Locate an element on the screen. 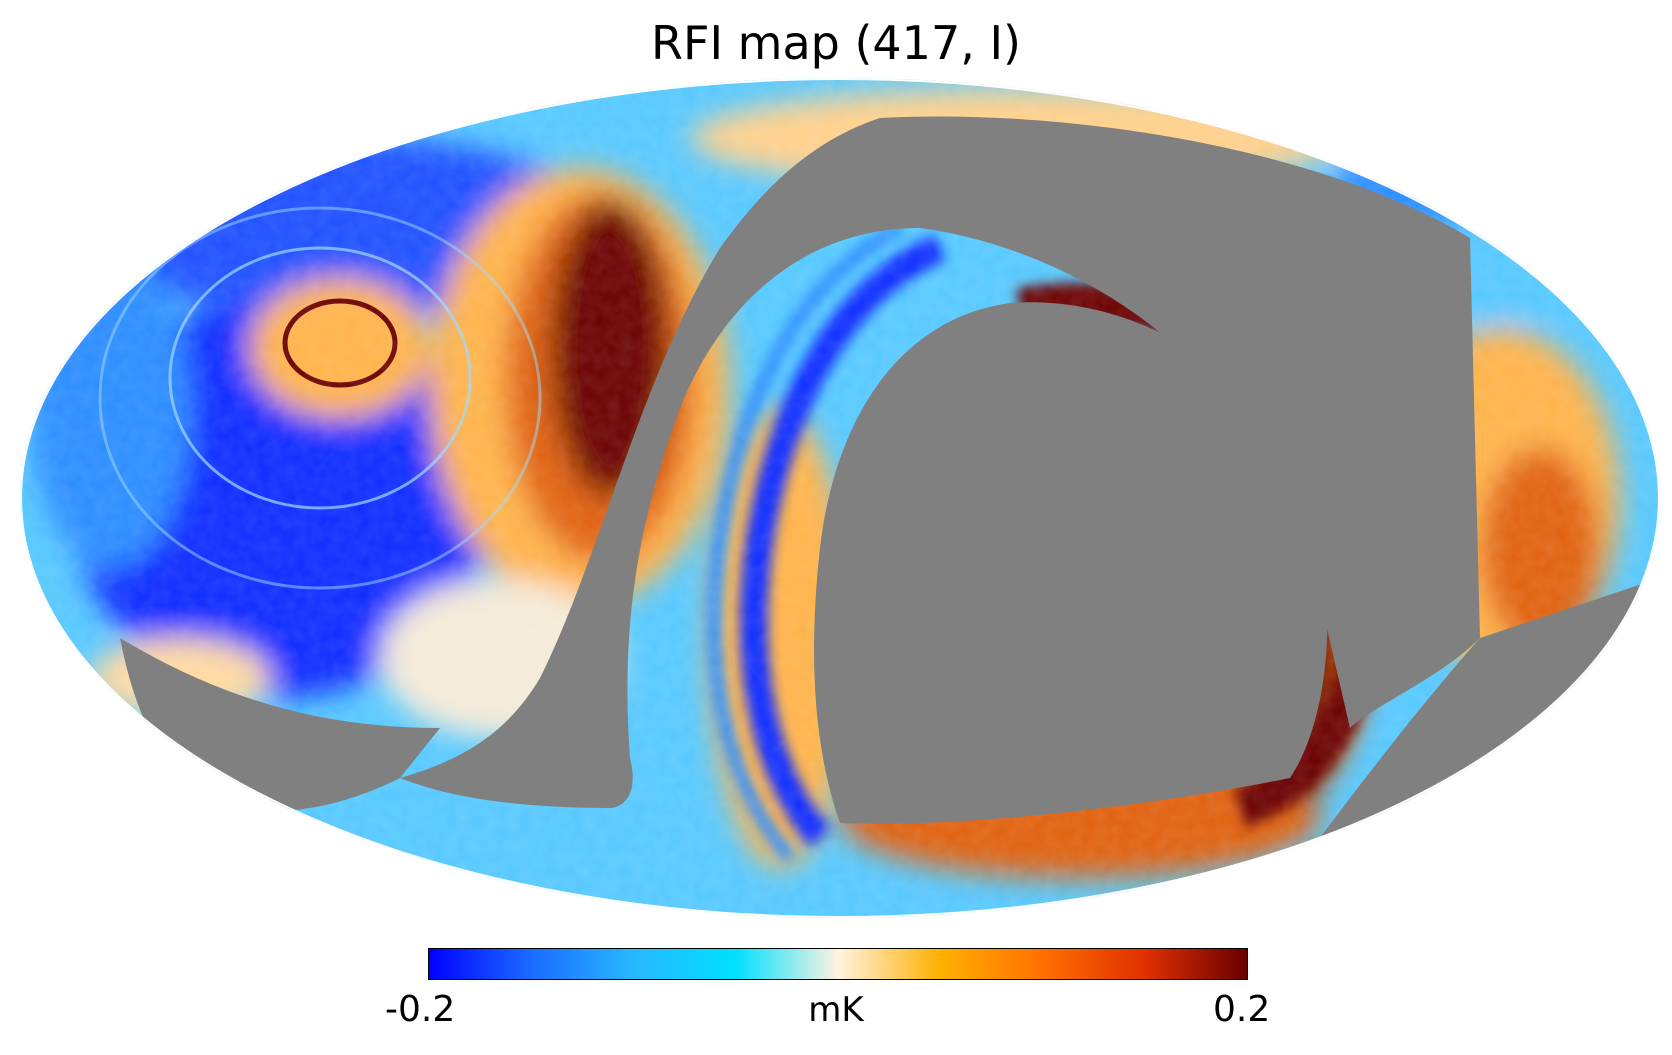 This screenshot has width=1672, height=1055. colorbar is located at coordinates (838, 964).